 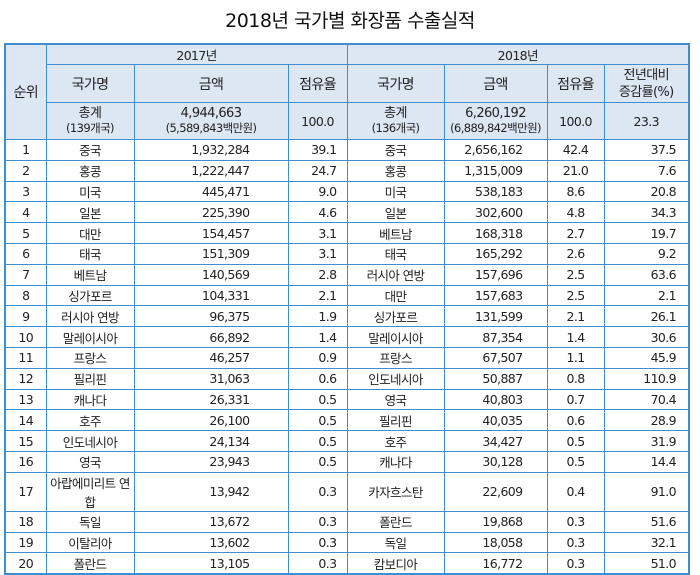 I want to click on rank-cell: 13, so click(x=25, y=399).